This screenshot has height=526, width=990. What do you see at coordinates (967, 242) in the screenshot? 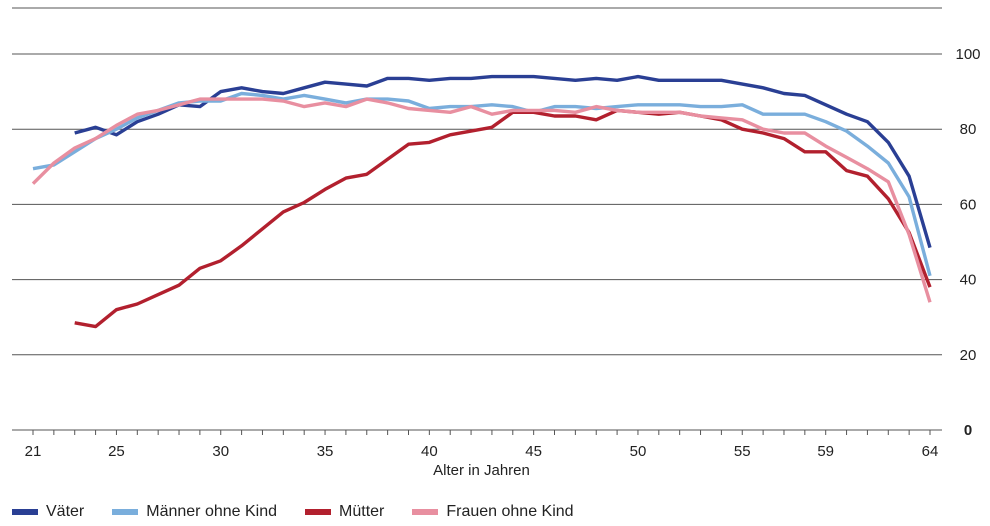
I see `y-axis-tick-labels: 0 20 40 60 80 100` at bounding box center [967, 242].